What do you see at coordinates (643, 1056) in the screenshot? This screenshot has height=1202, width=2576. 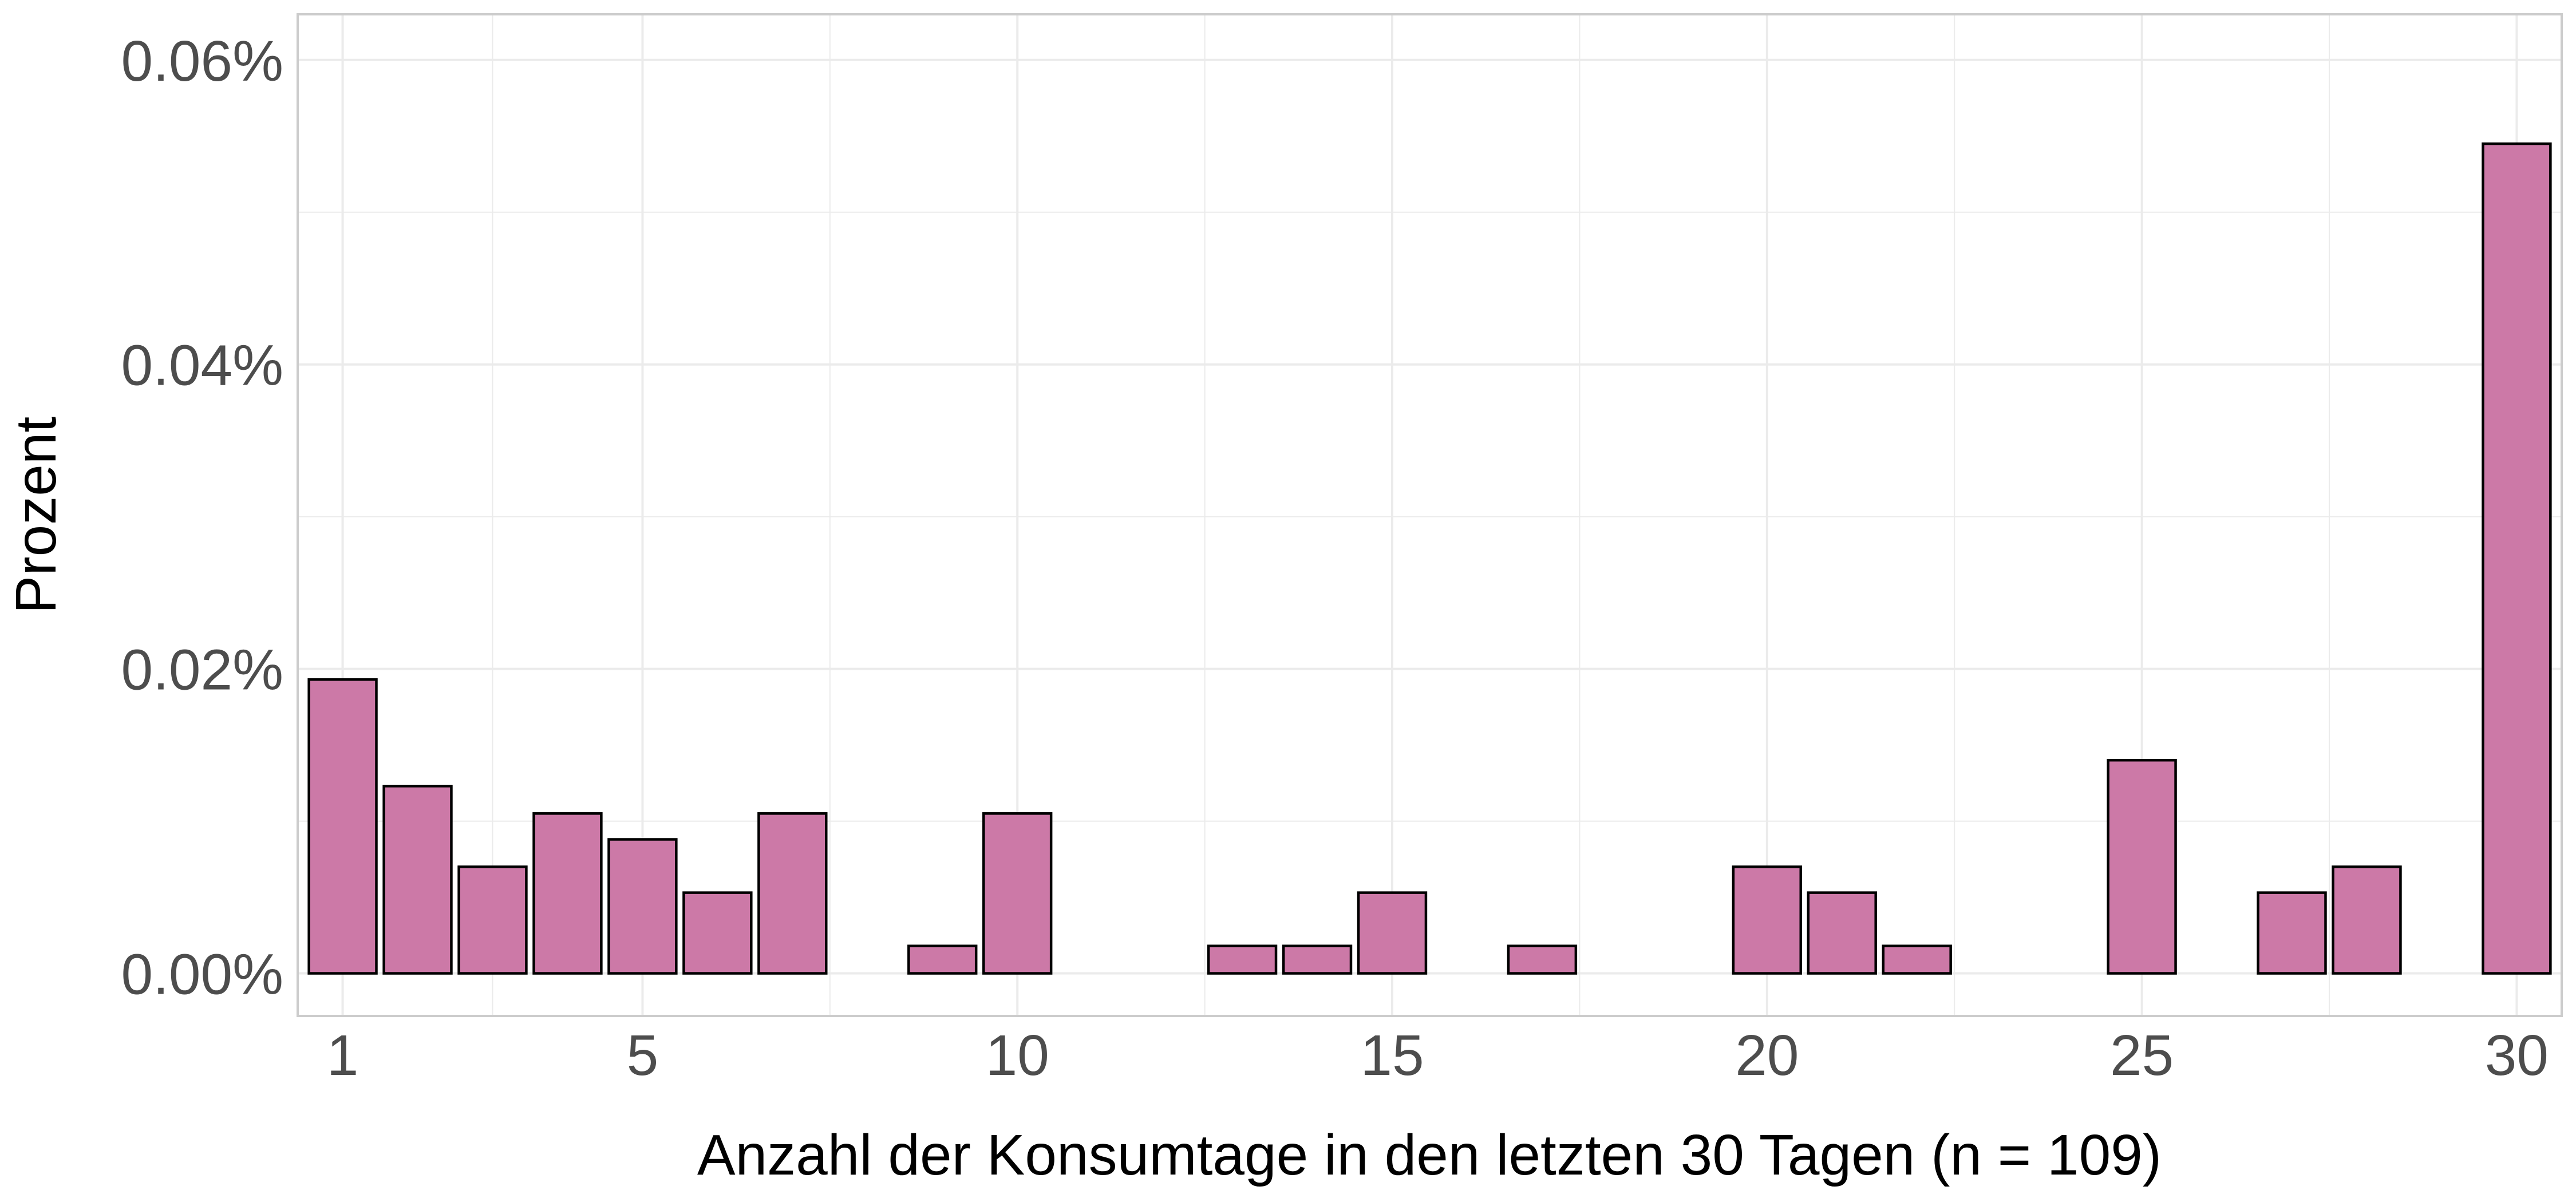 I see `x-tick-label: 5` at bounding box center [643, 1056].